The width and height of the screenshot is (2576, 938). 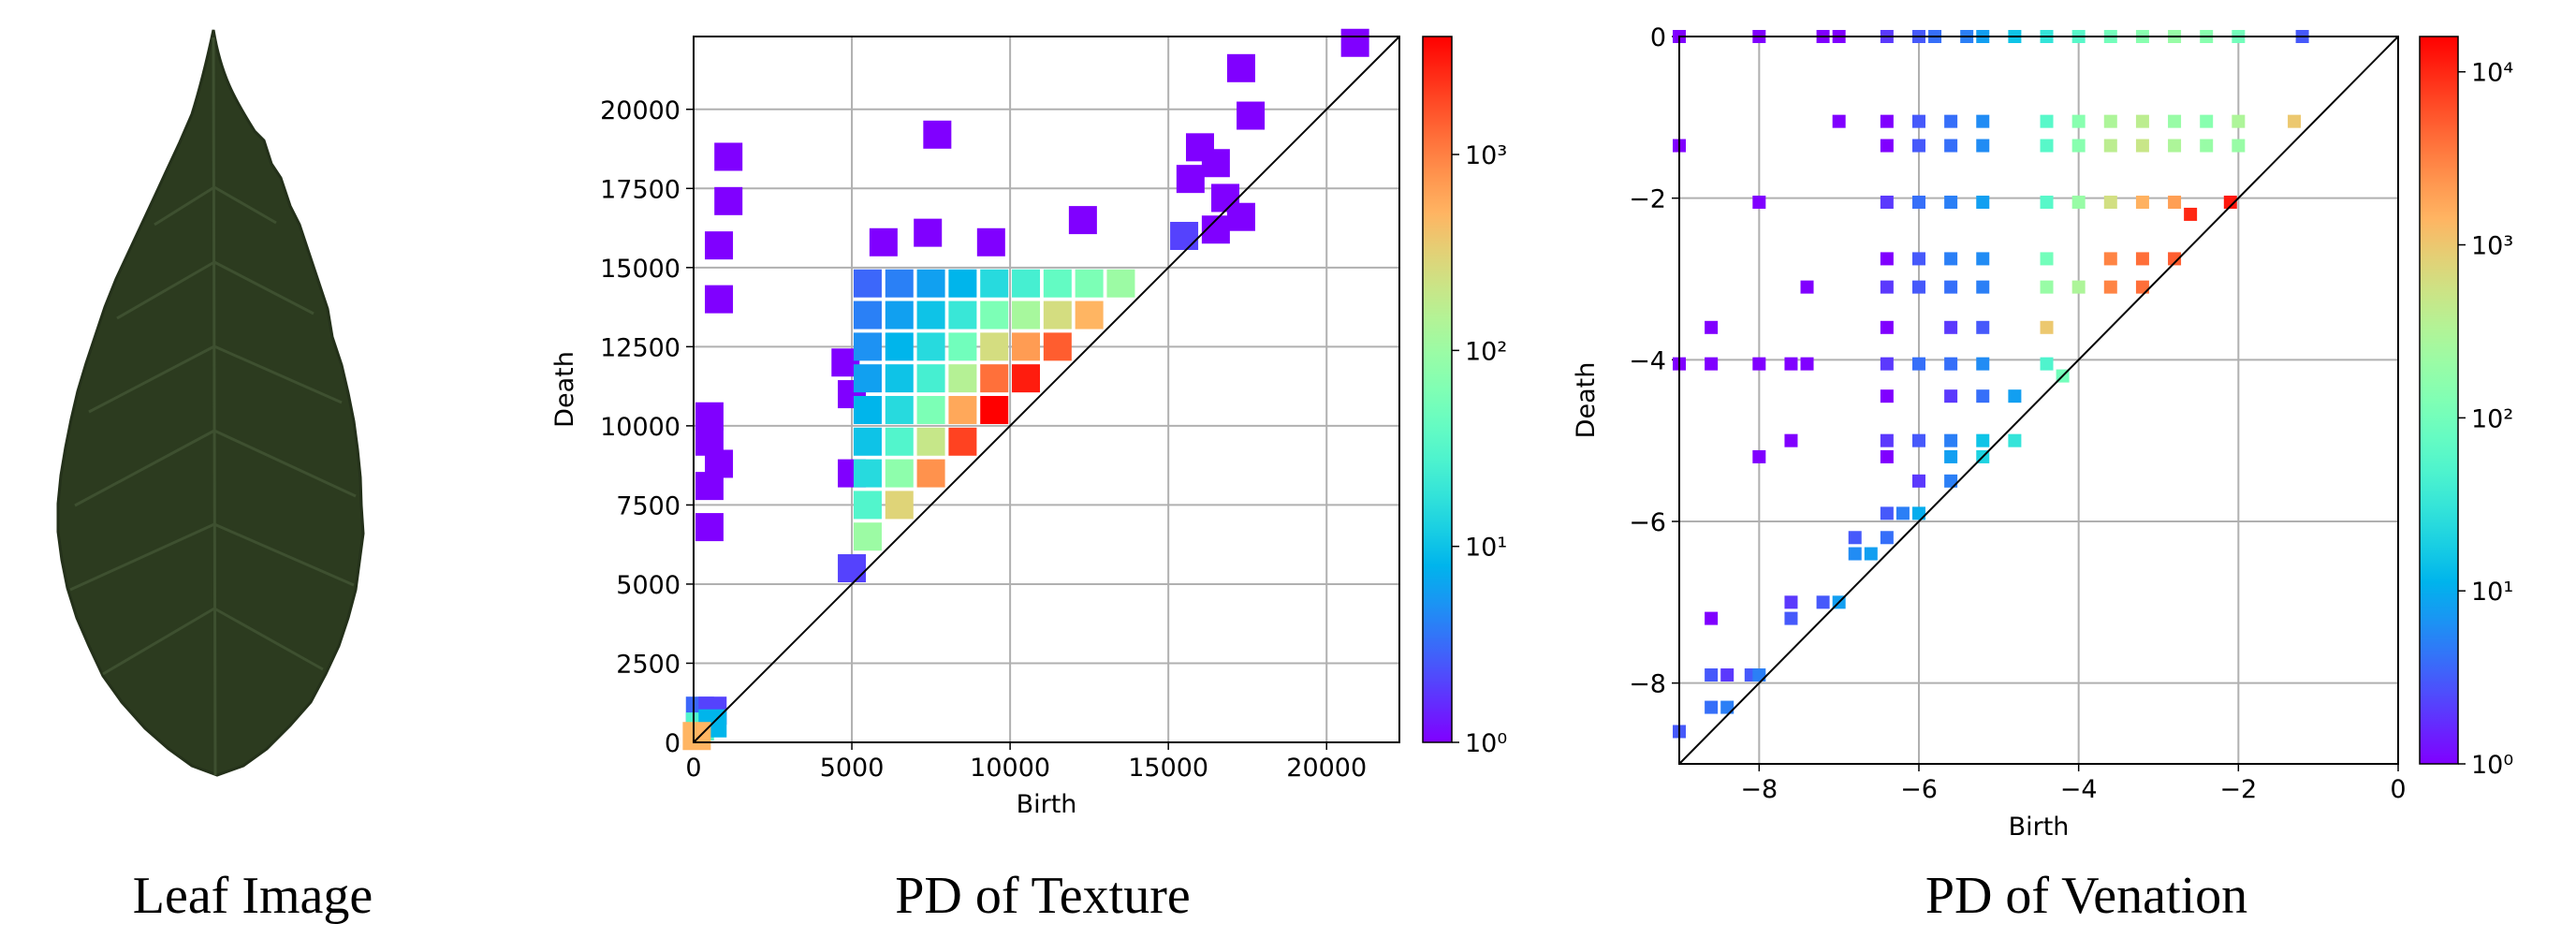 I want to click on x-tick-label: −4, so click(x=2079, y=789).